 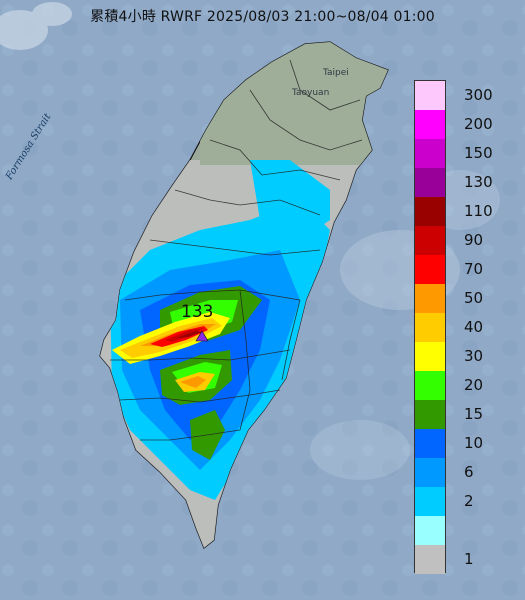 I want to click on legend-label: 110, so click(x=478, y=210).